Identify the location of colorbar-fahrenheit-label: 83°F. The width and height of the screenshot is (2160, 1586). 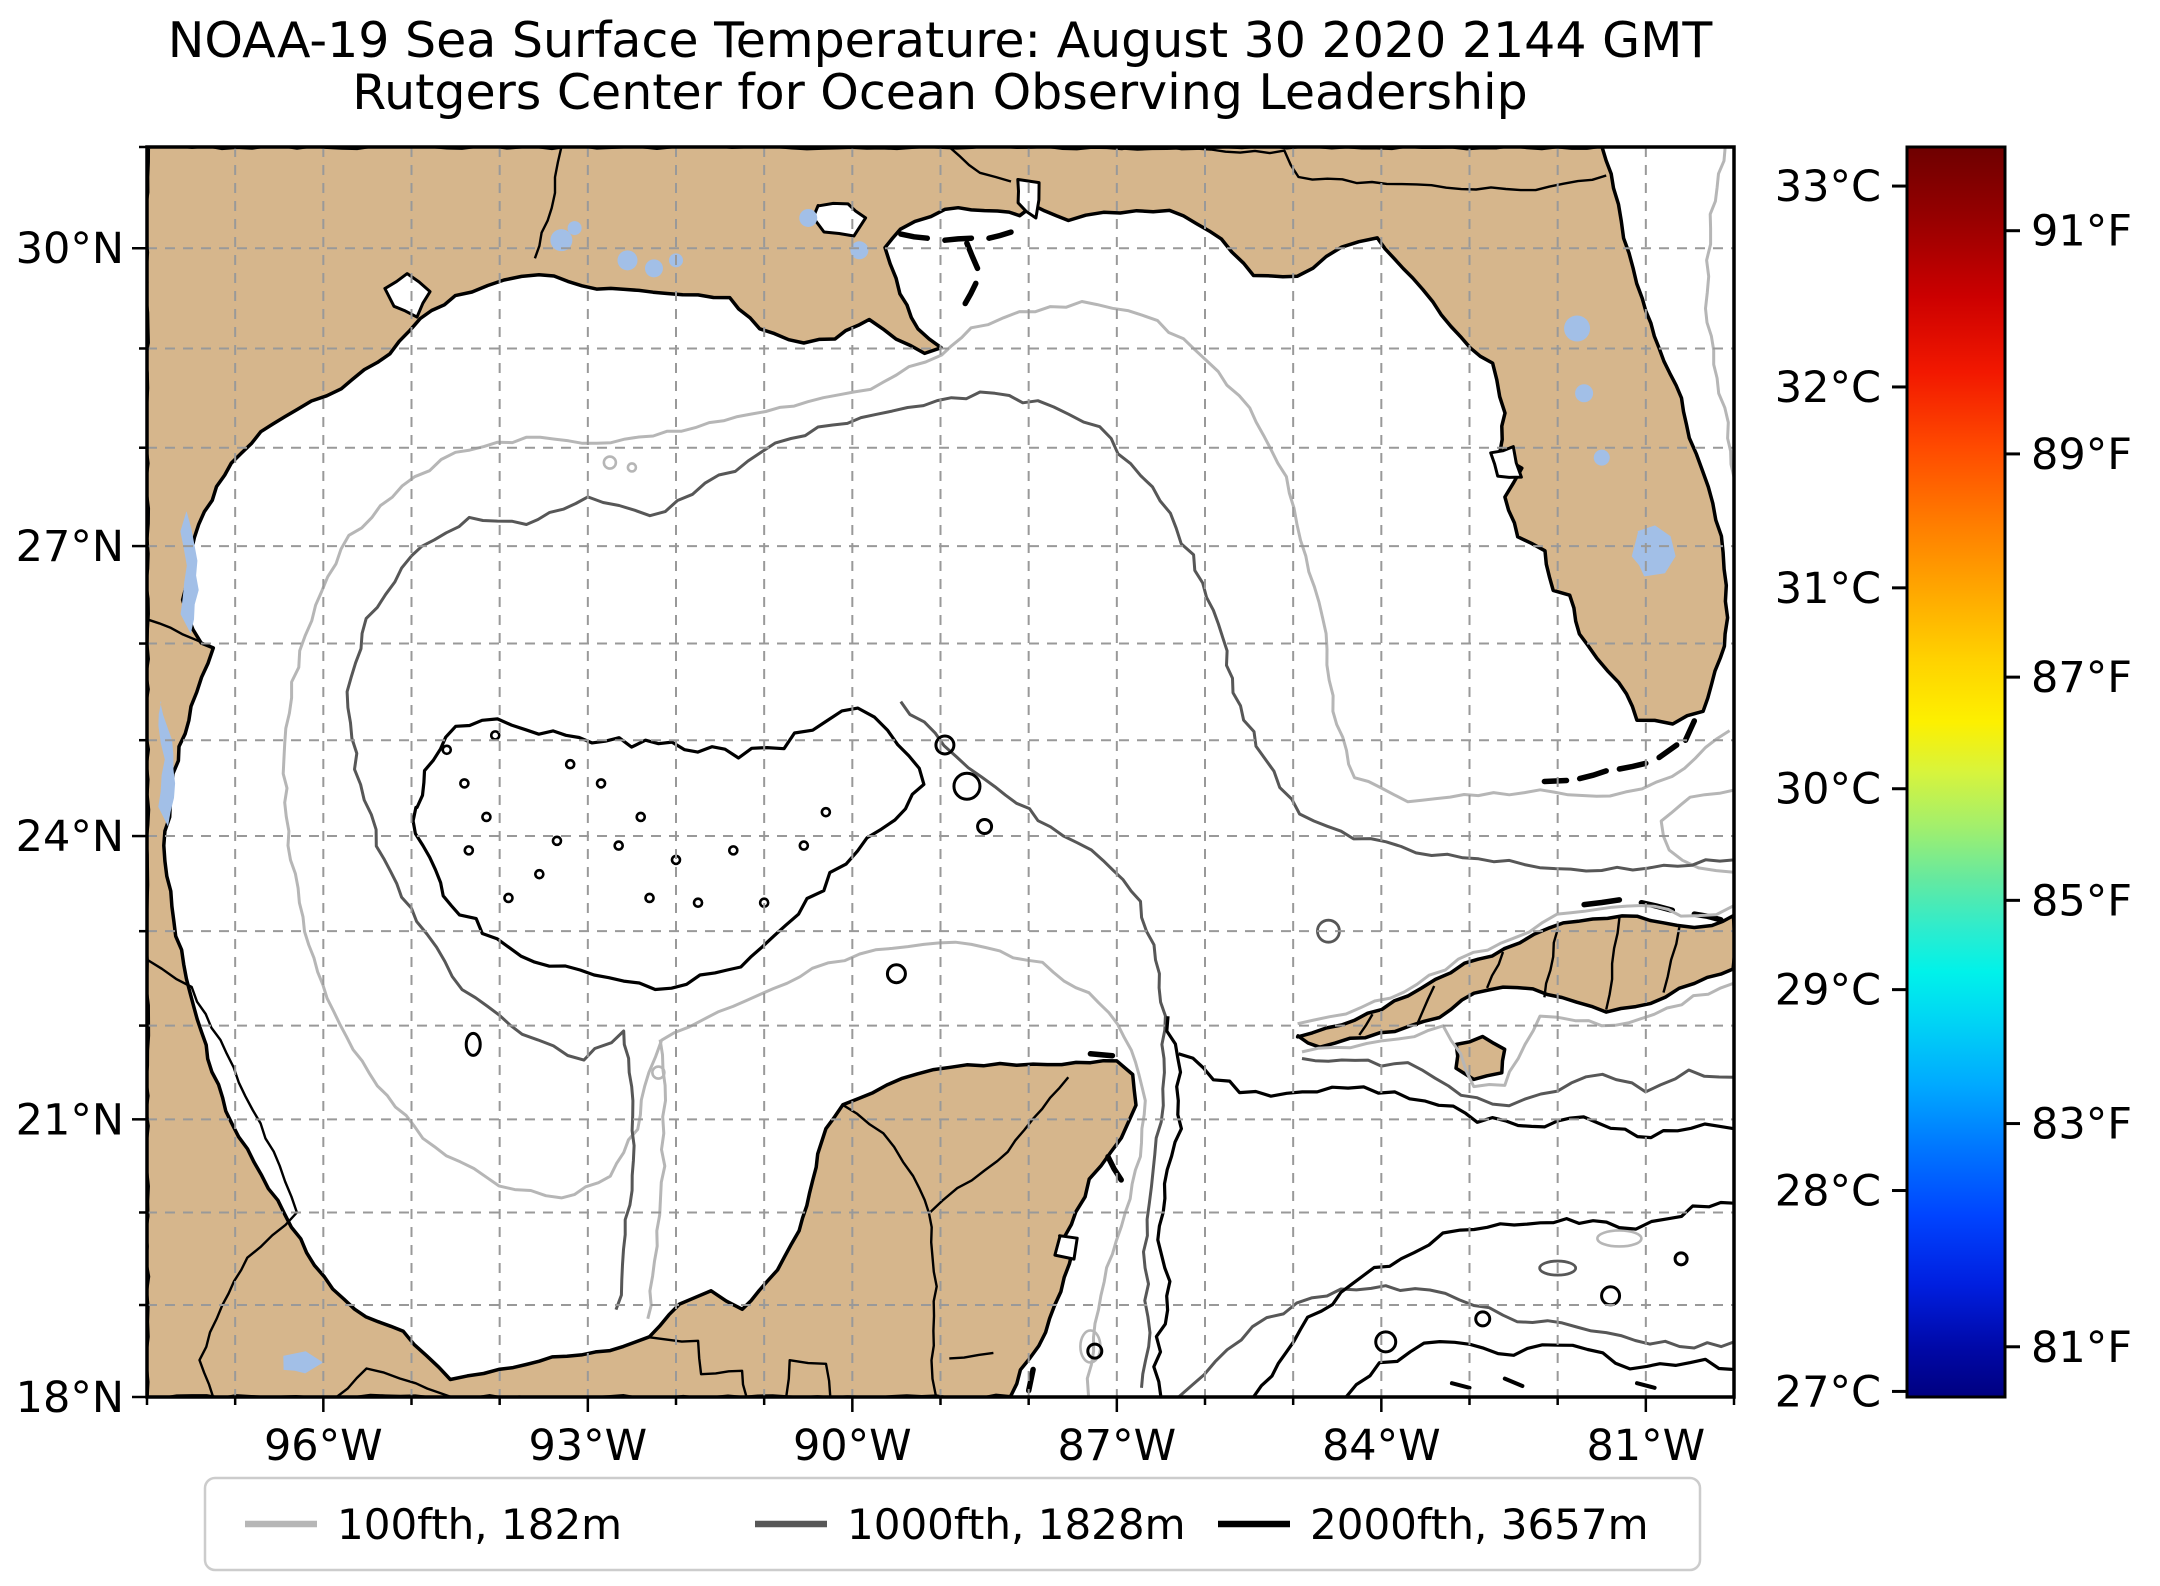
(2081, 1125).